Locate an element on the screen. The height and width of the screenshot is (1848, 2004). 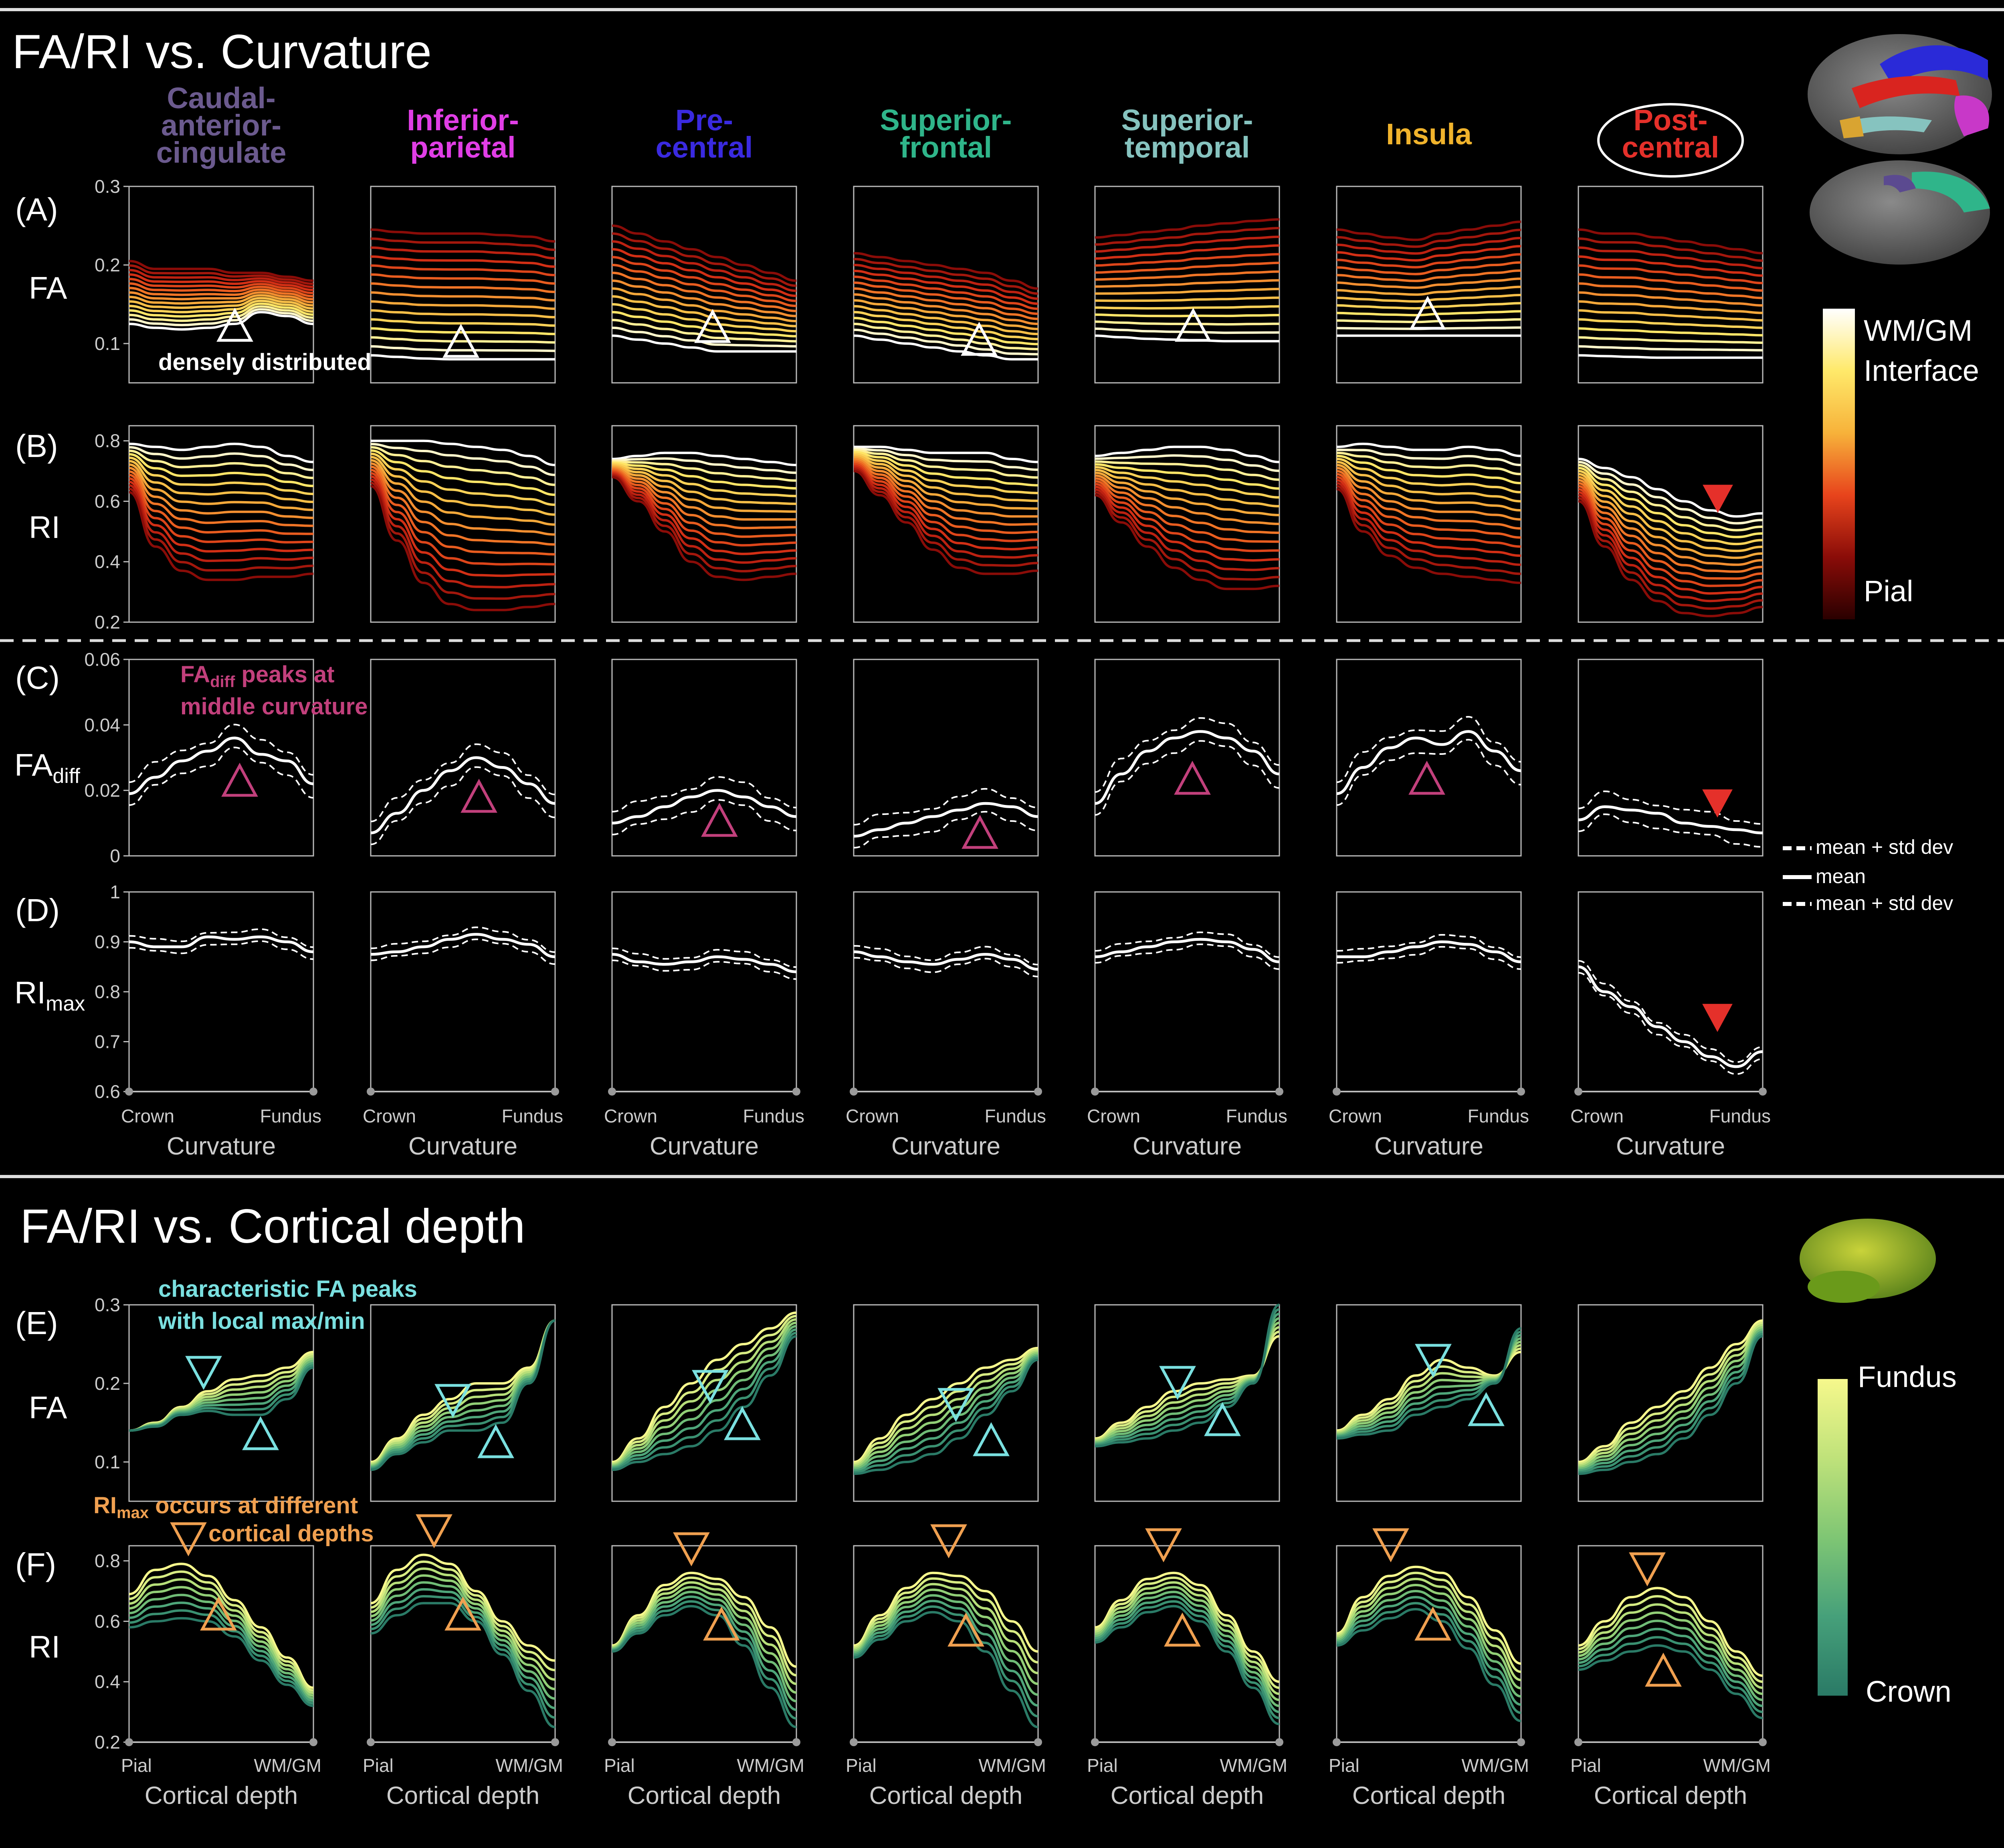
x-range-left: Pial is located at coordinates (1102, 1765).